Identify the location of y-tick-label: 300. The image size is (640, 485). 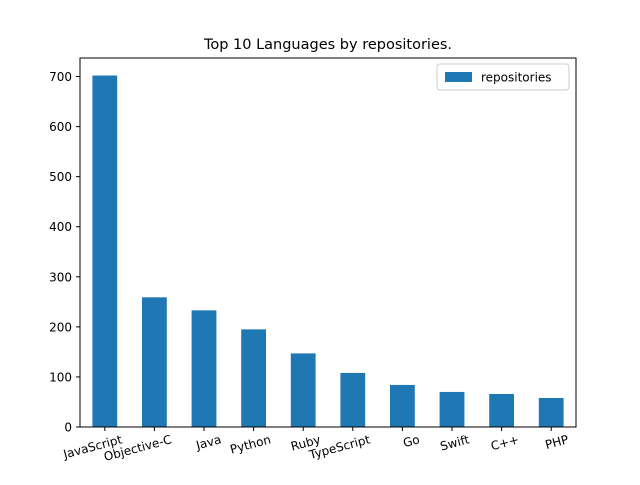
(60, 277).